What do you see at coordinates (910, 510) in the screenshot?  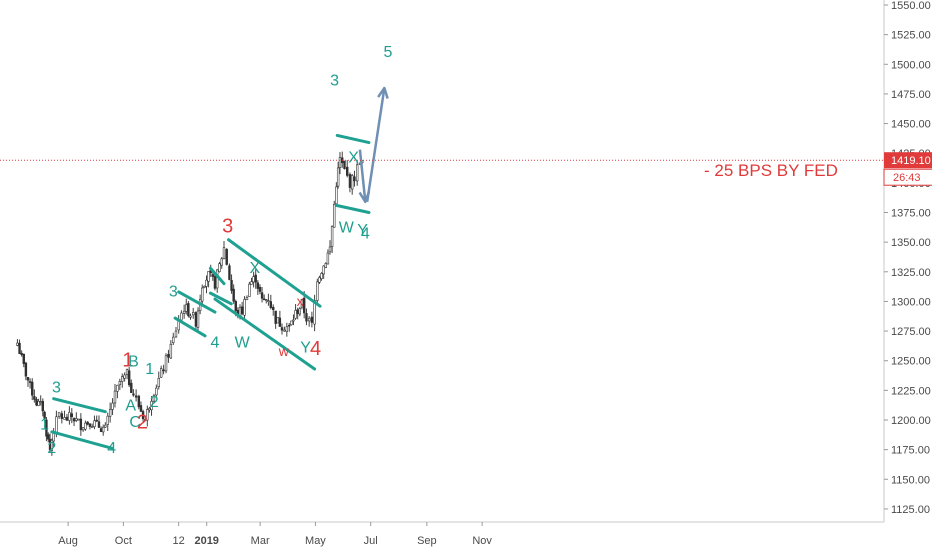 I see `price-tick-label: 1125.00` at bounding box center [910, 510].